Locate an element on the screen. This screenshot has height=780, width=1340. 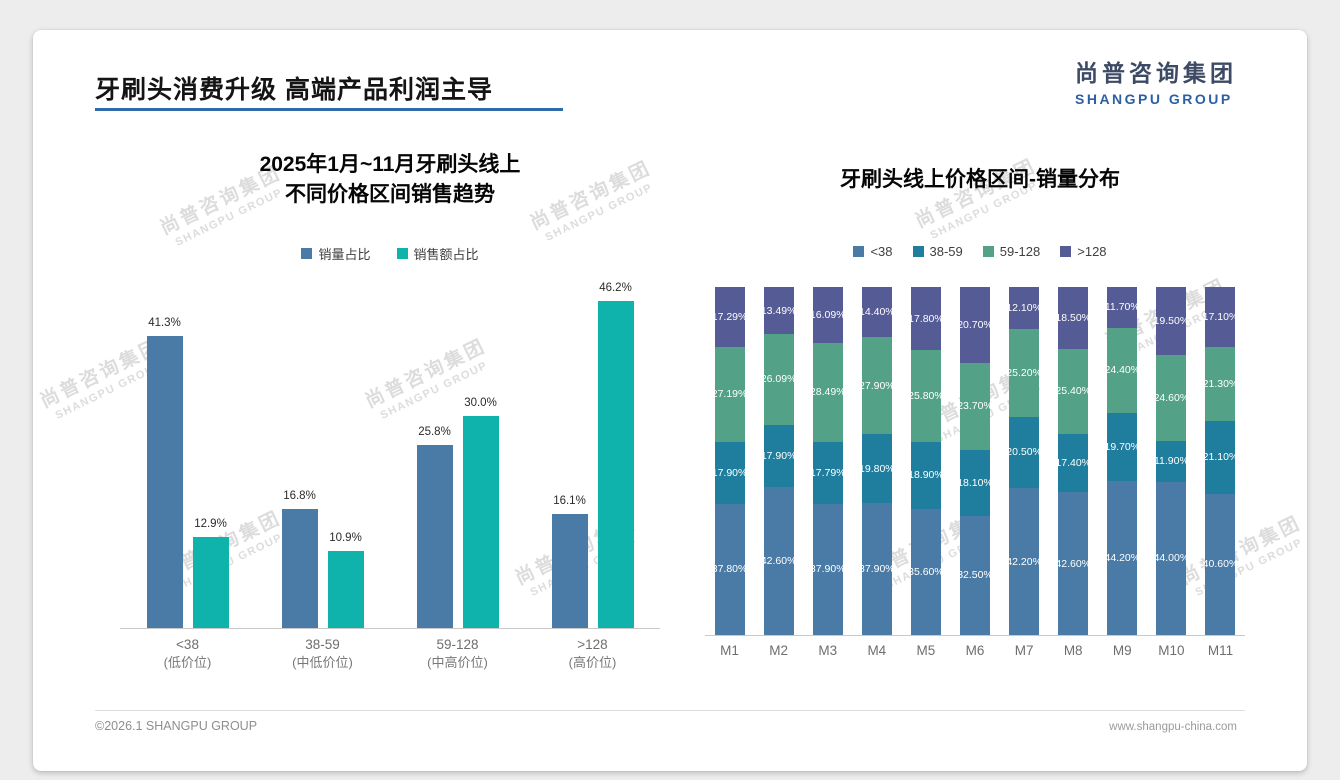
x-axis-label-sub: (高价位) is located at coordinates (592, 662).